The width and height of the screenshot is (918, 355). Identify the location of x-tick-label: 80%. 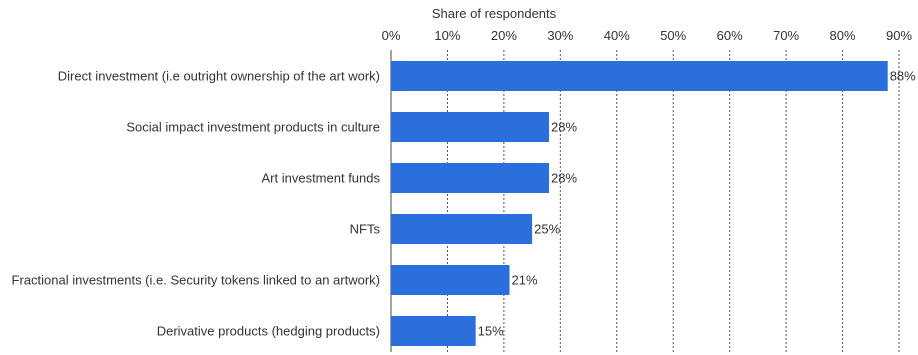
(843, 35).